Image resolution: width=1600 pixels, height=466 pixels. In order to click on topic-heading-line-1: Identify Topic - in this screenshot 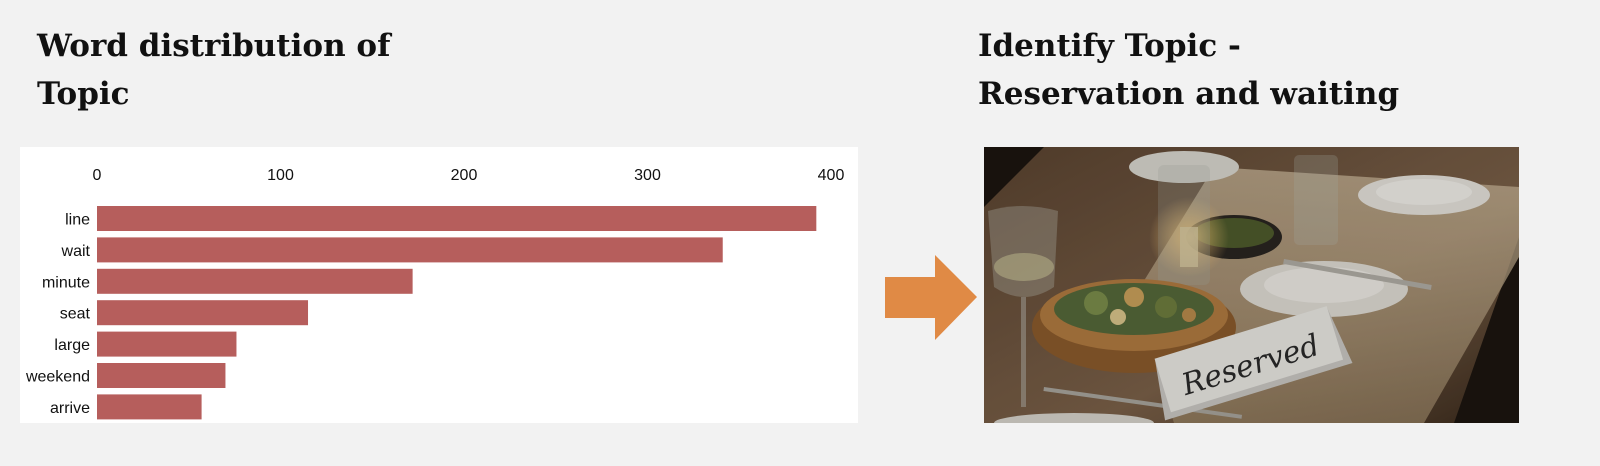, I will do `click(1109, 46)`.